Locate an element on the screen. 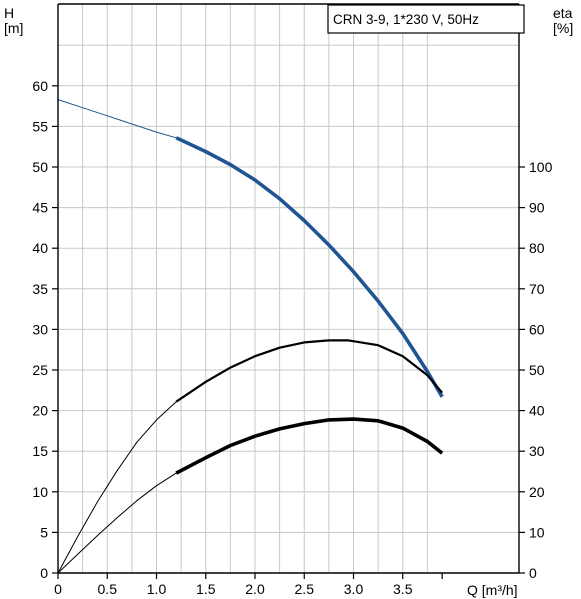 The width and height of the screenshot is (581, 599). y-right-tick-label: 80 is located at coordinates (537, 248).